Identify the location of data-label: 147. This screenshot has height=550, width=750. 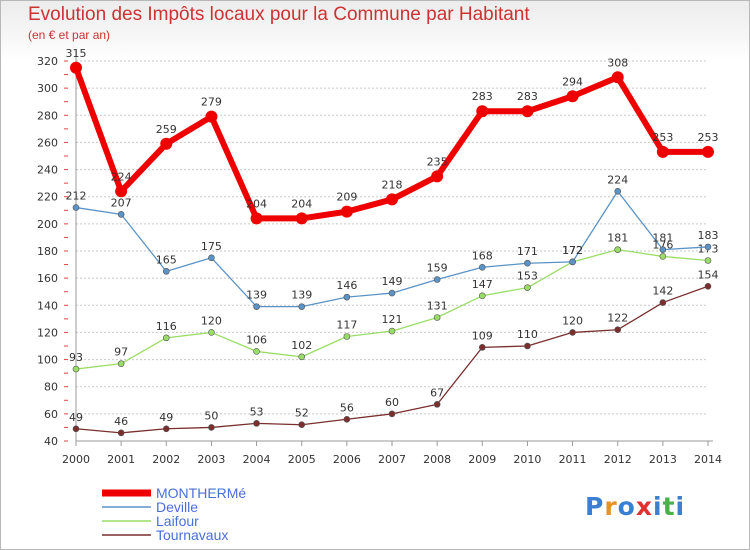
(482, 284).